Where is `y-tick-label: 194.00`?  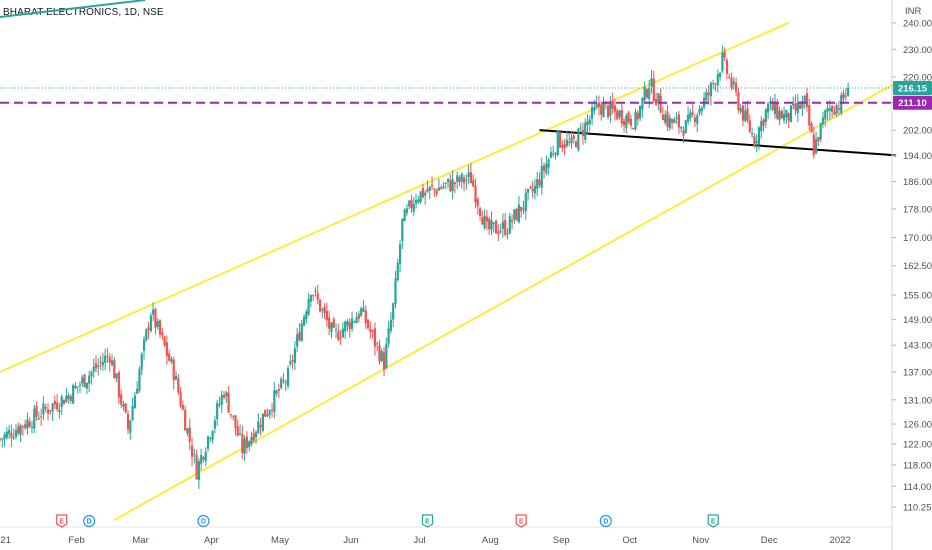
y-tick-label: 194.00 is located at coordinates (917, 156).